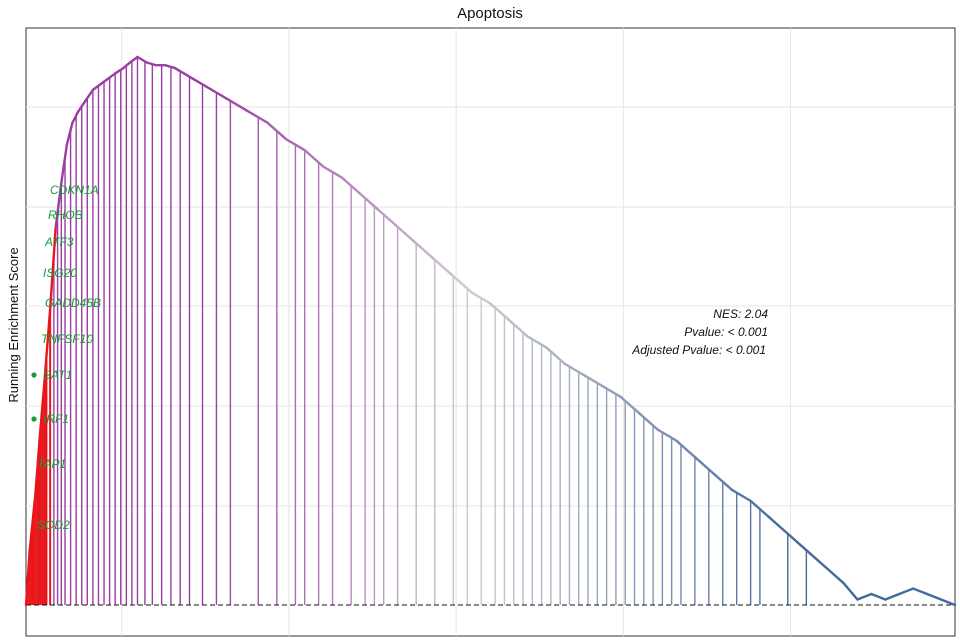 The height and width of the screenshot is (640, 960). Describe the element at coordinates (60, 273) in the screenshot. I see `gene-label-isg20: ISG20` at that location.